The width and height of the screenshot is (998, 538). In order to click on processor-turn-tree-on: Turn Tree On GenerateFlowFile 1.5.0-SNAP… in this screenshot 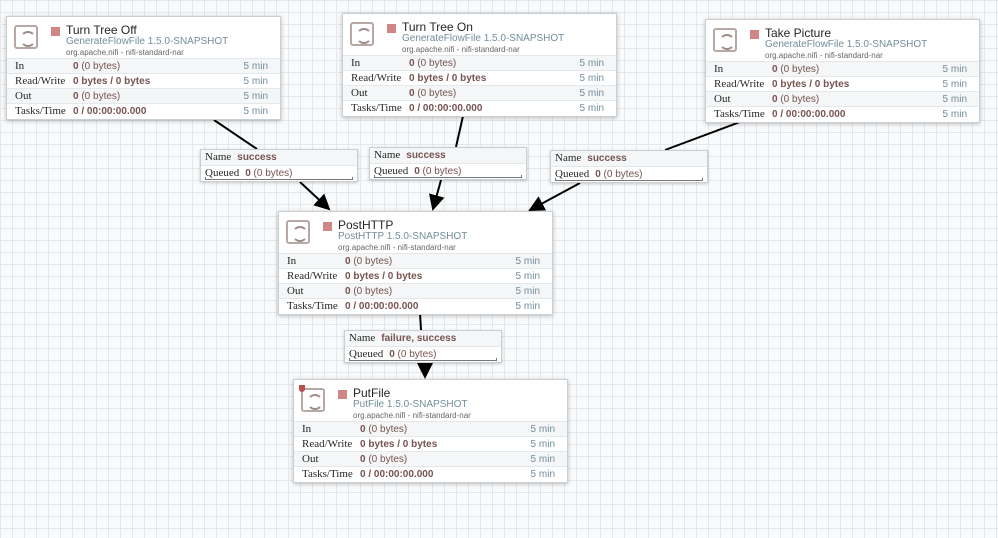, I will do `click(479, 65)`.